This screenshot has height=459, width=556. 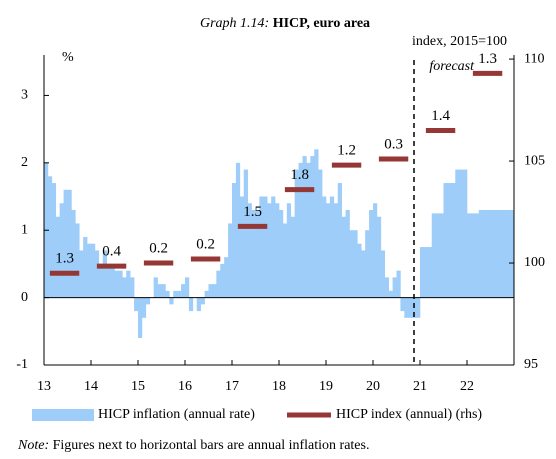 I want to click on x-tick-label: 20, so click(x=373, y=386).